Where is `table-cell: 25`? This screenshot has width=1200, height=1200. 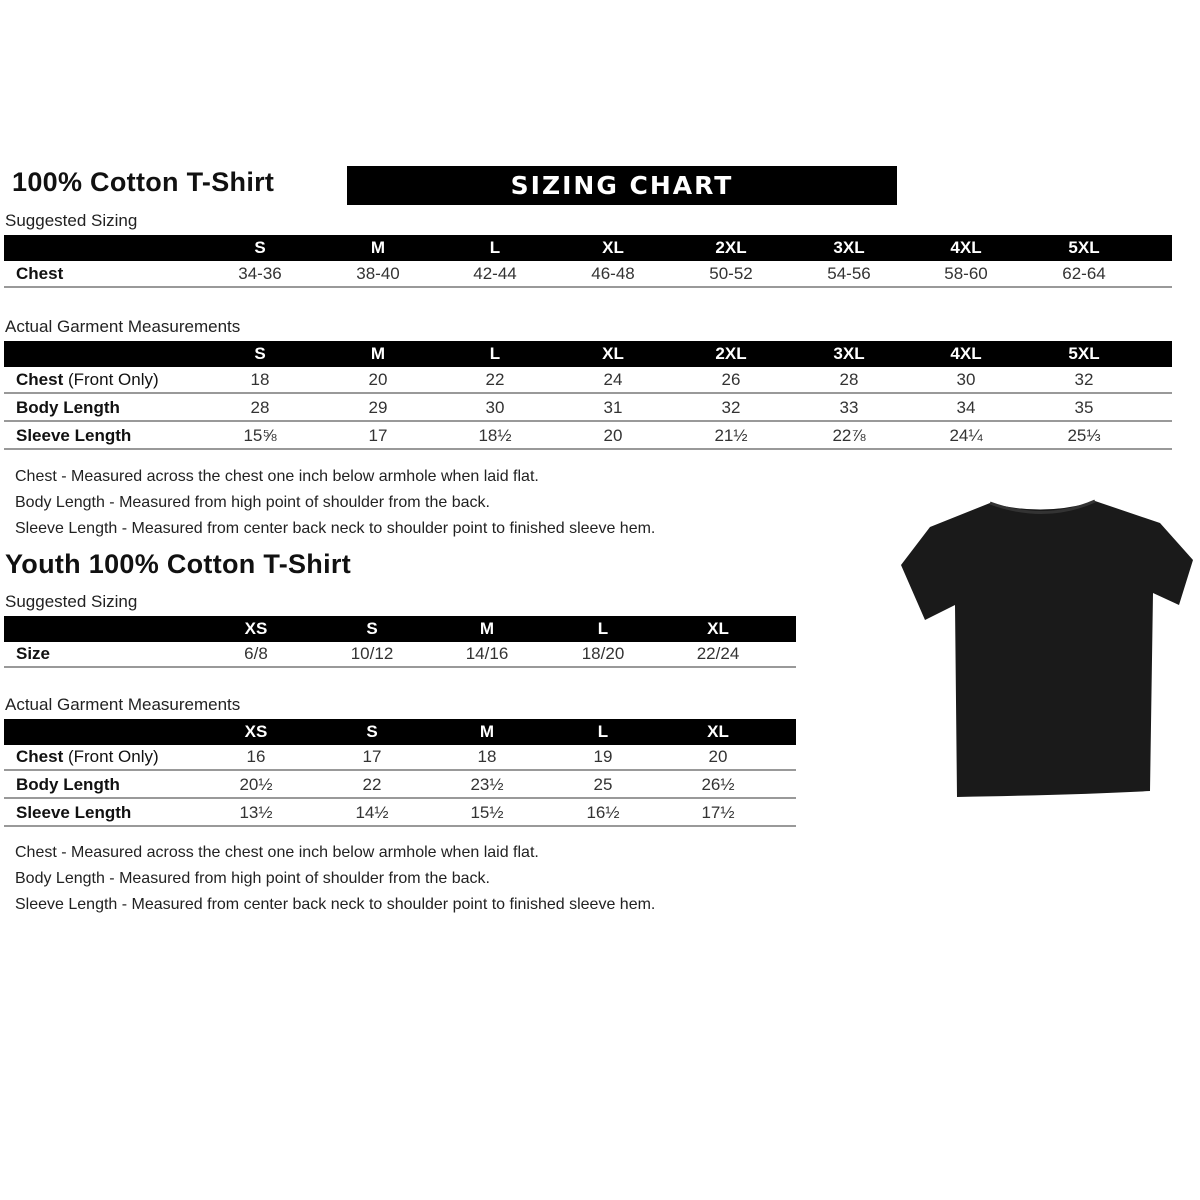
table-cell: 25 is located at coordinates (603, 784).